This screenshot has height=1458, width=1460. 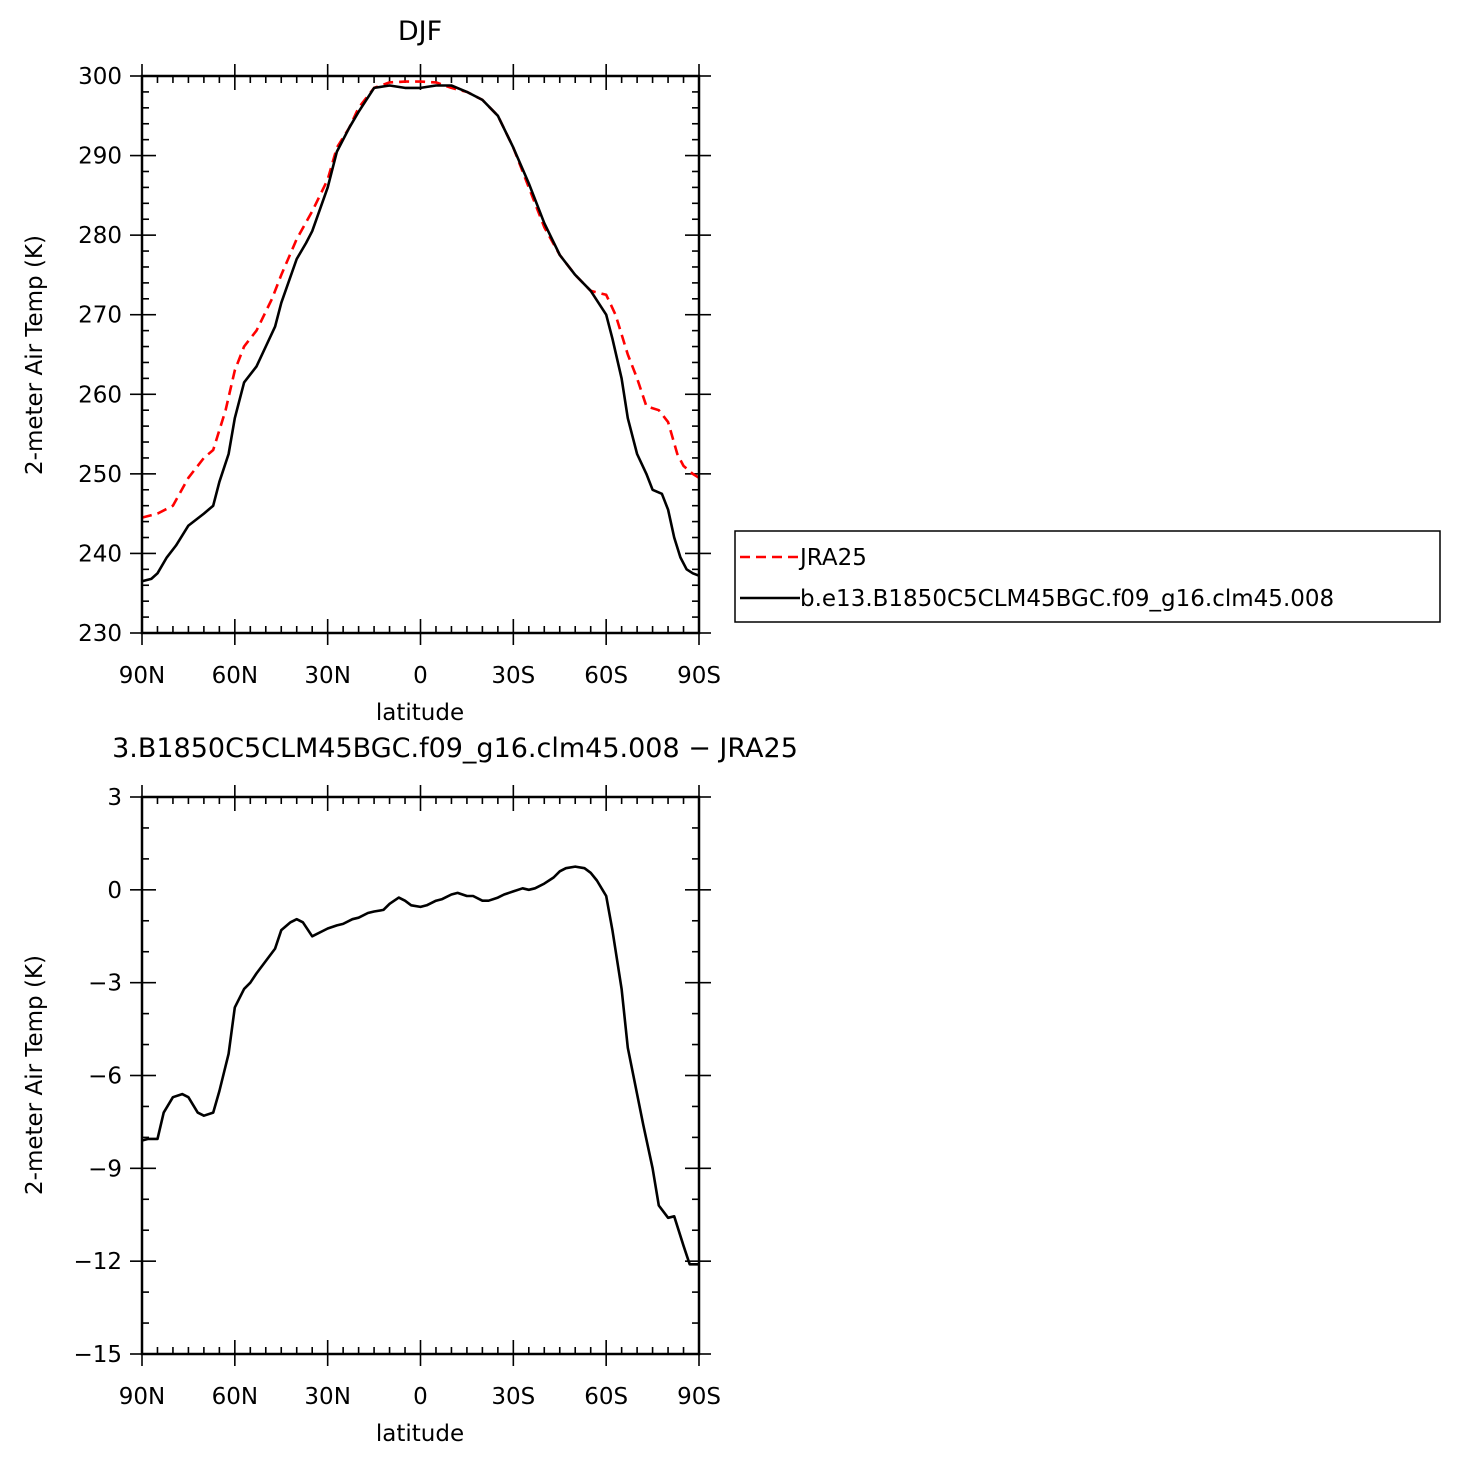 What do you see at coordinates (35, 355) in the screenshot?
I see `top-y-axis-label: 2-meter Air Temp (K)` at bounding box center [35, 355].